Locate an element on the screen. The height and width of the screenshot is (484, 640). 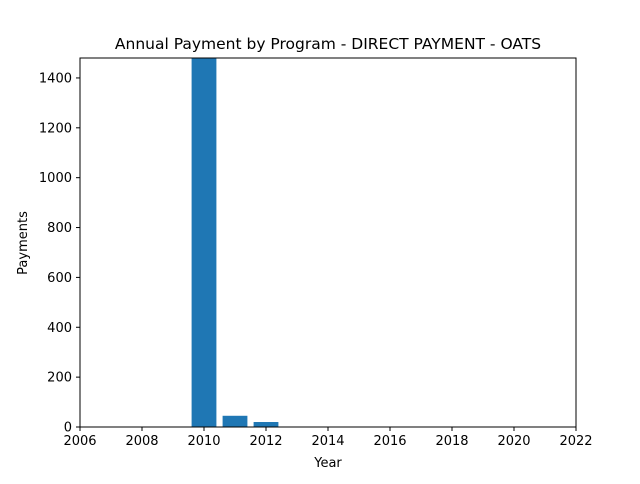
x-axis-ticks: 2006 2008 2010 2012 2014 2016 2018 2020 2022 is located at coordinates (328, 438).